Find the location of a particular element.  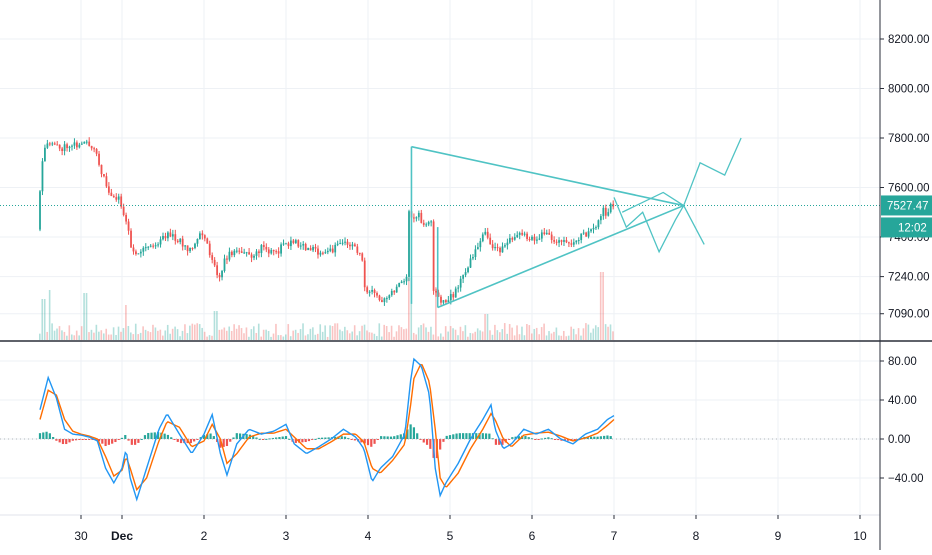

y-tick-label: 80.00 is located at coordinates (902, 362).